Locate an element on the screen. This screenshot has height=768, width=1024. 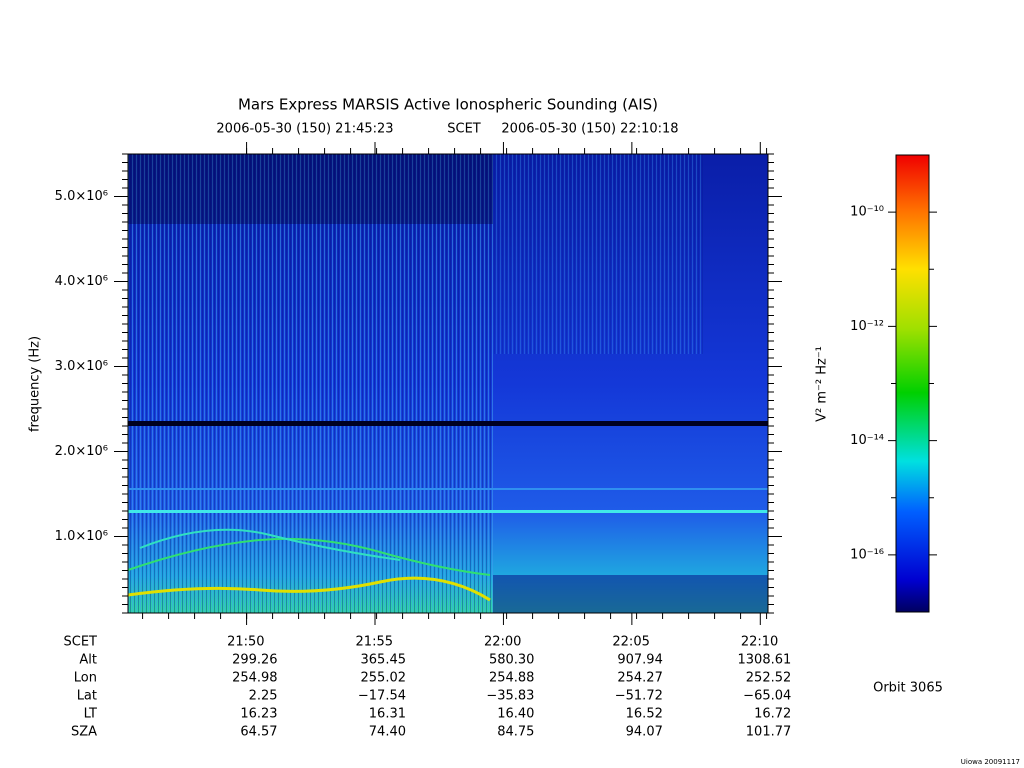
ephemeris-value: 84.75 is located at coordinates (515, 732).